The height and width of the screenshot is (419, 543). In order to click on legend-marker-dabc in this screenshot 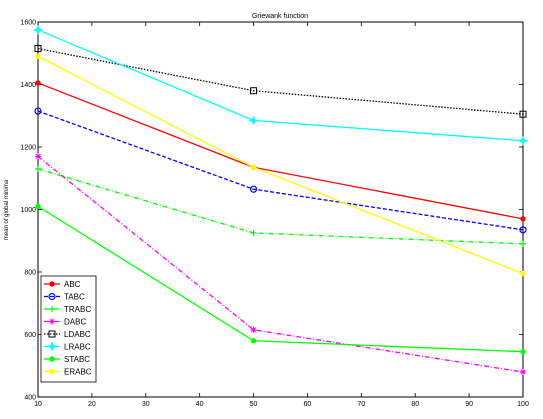, I will do `click(52, 321)`.